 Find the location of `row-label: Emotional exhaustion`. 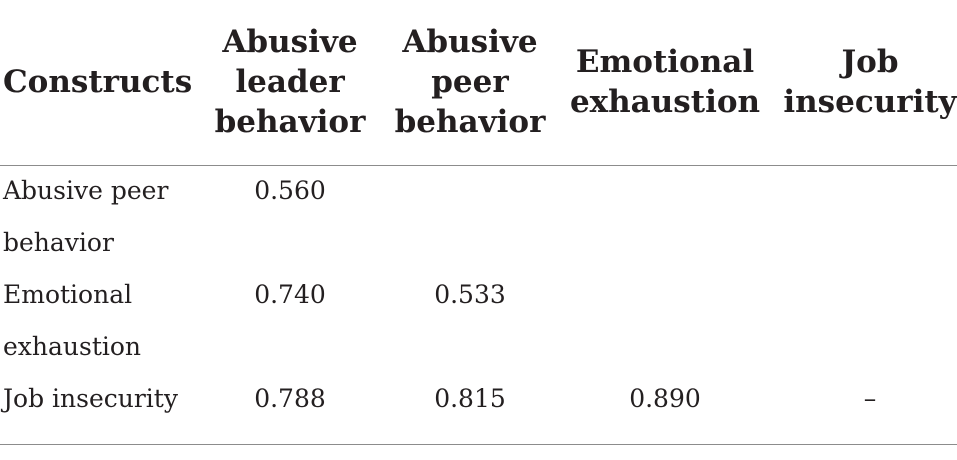

row-label: Emotional exhaustion is located at coordinates (72, 320).